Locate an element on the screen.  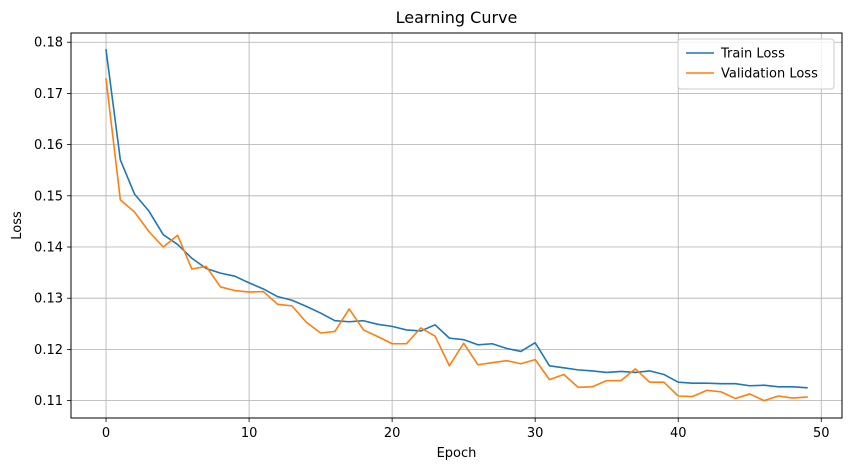
legend-label: Validation Loss is located at coordinates (769, 74).